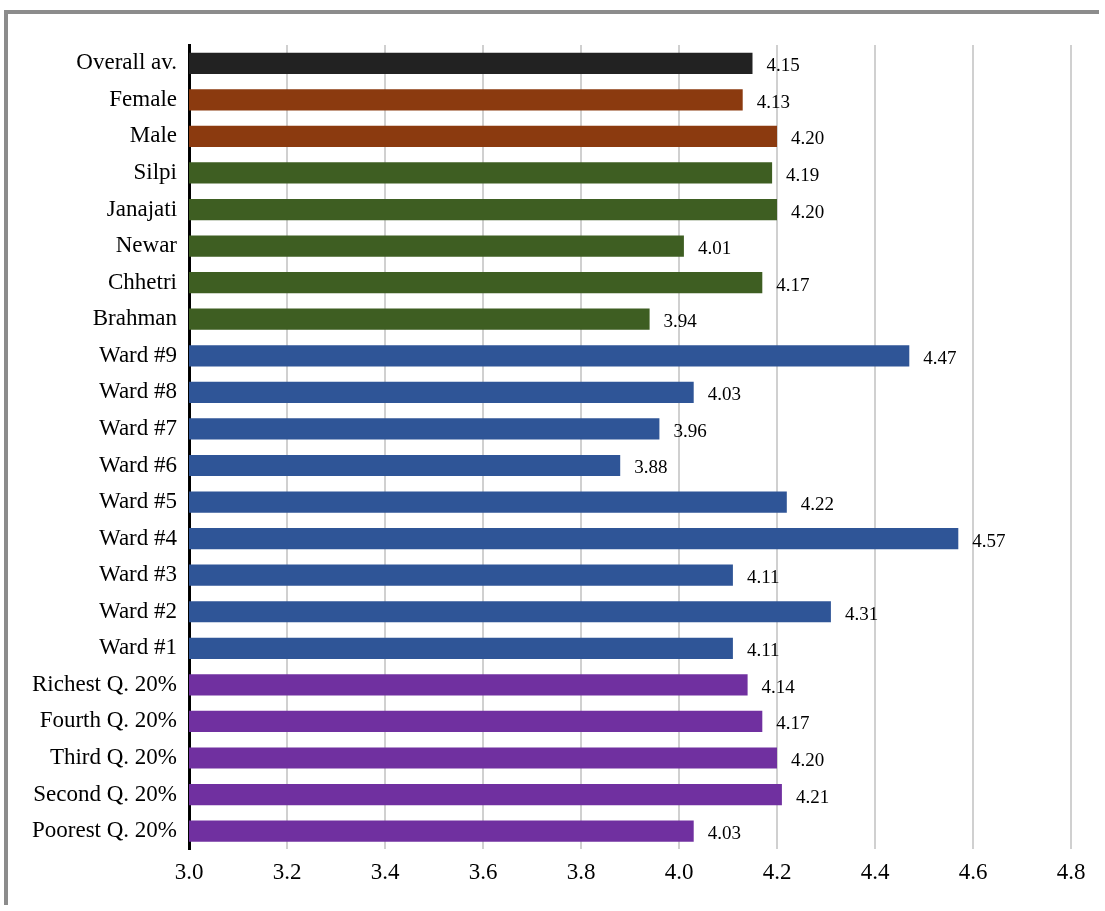 Image resolution: width=1105 pixels, height=911 pixels. Describe the element at coordinates (142, 208) in the screenshot. I see `y-tick-label: Janajati` at that location.